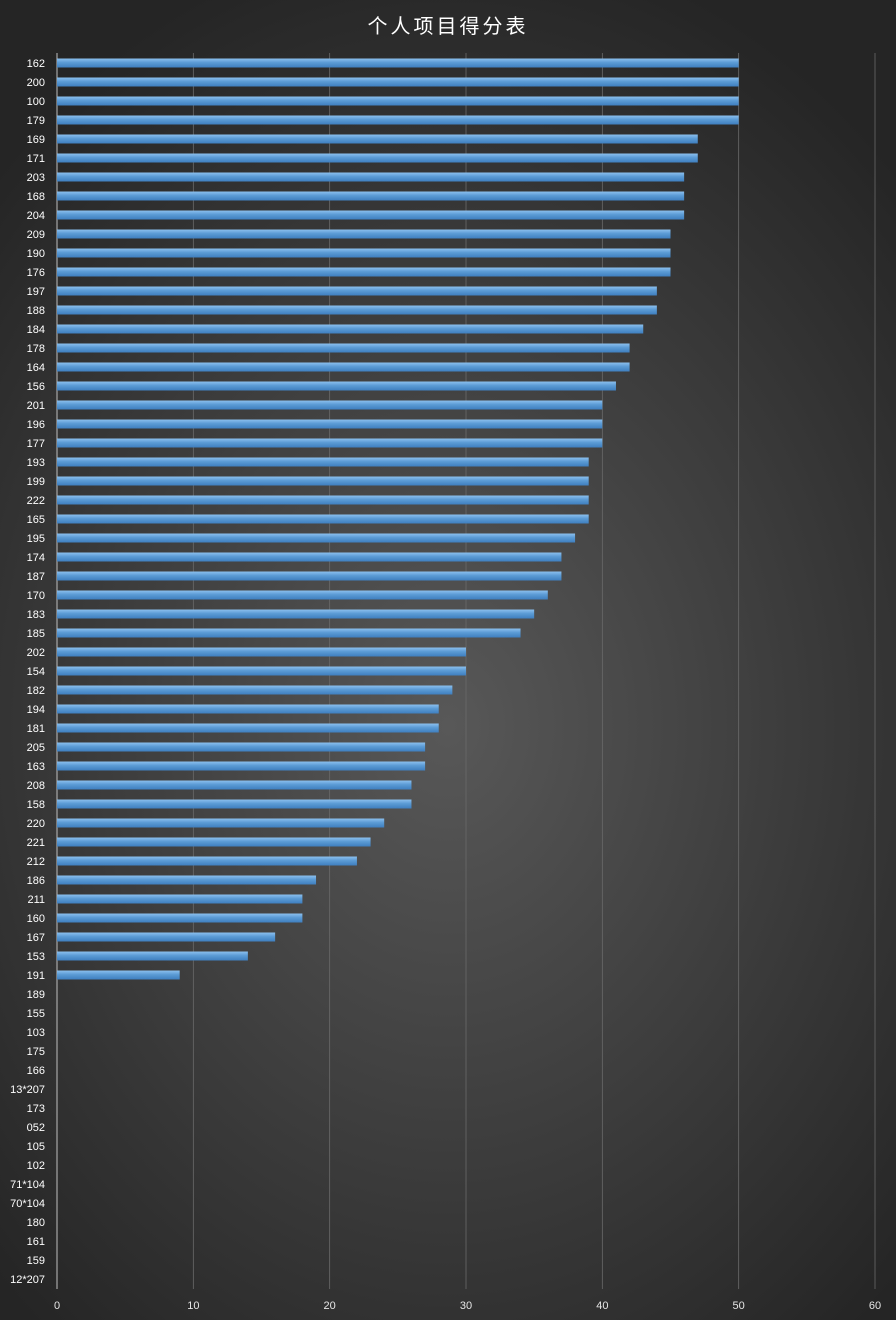 The width and height of the screenshot is (896, 1320). What do you see at coordinates (27, 1185) in the screenshot?
I see `y-tick-label: 71*104` at bounding box center [27, 1185].